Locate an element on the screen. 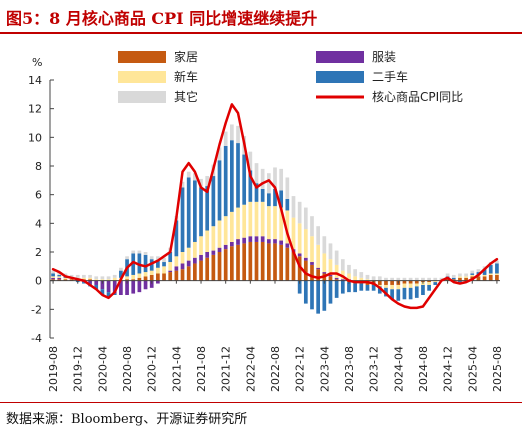 This screenshot has height=434, width=522. legend-label-clothing: 服装 is located at coordinates (384, 57).